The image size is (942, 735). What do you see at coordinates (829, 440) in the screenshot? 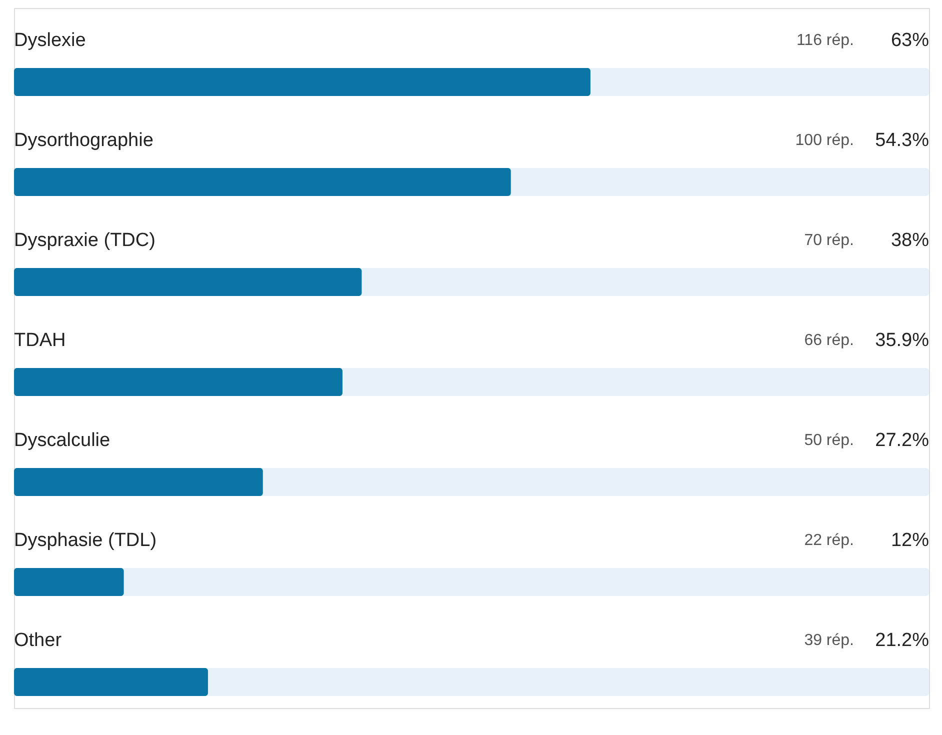
I see `annotation: 50 rép.` at bounding box center [829, 440].